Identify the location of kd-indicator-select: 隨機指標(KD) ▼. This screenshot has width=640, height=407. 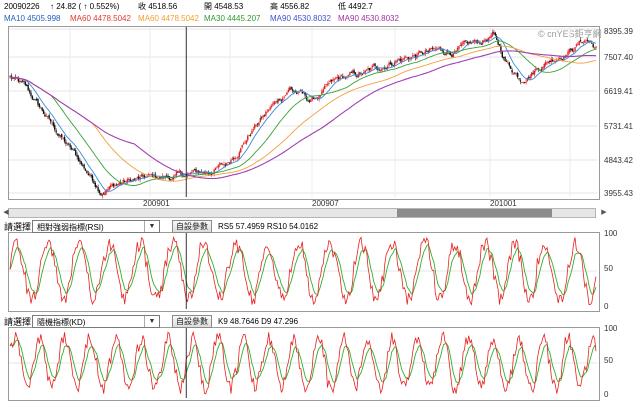
(96, 321).